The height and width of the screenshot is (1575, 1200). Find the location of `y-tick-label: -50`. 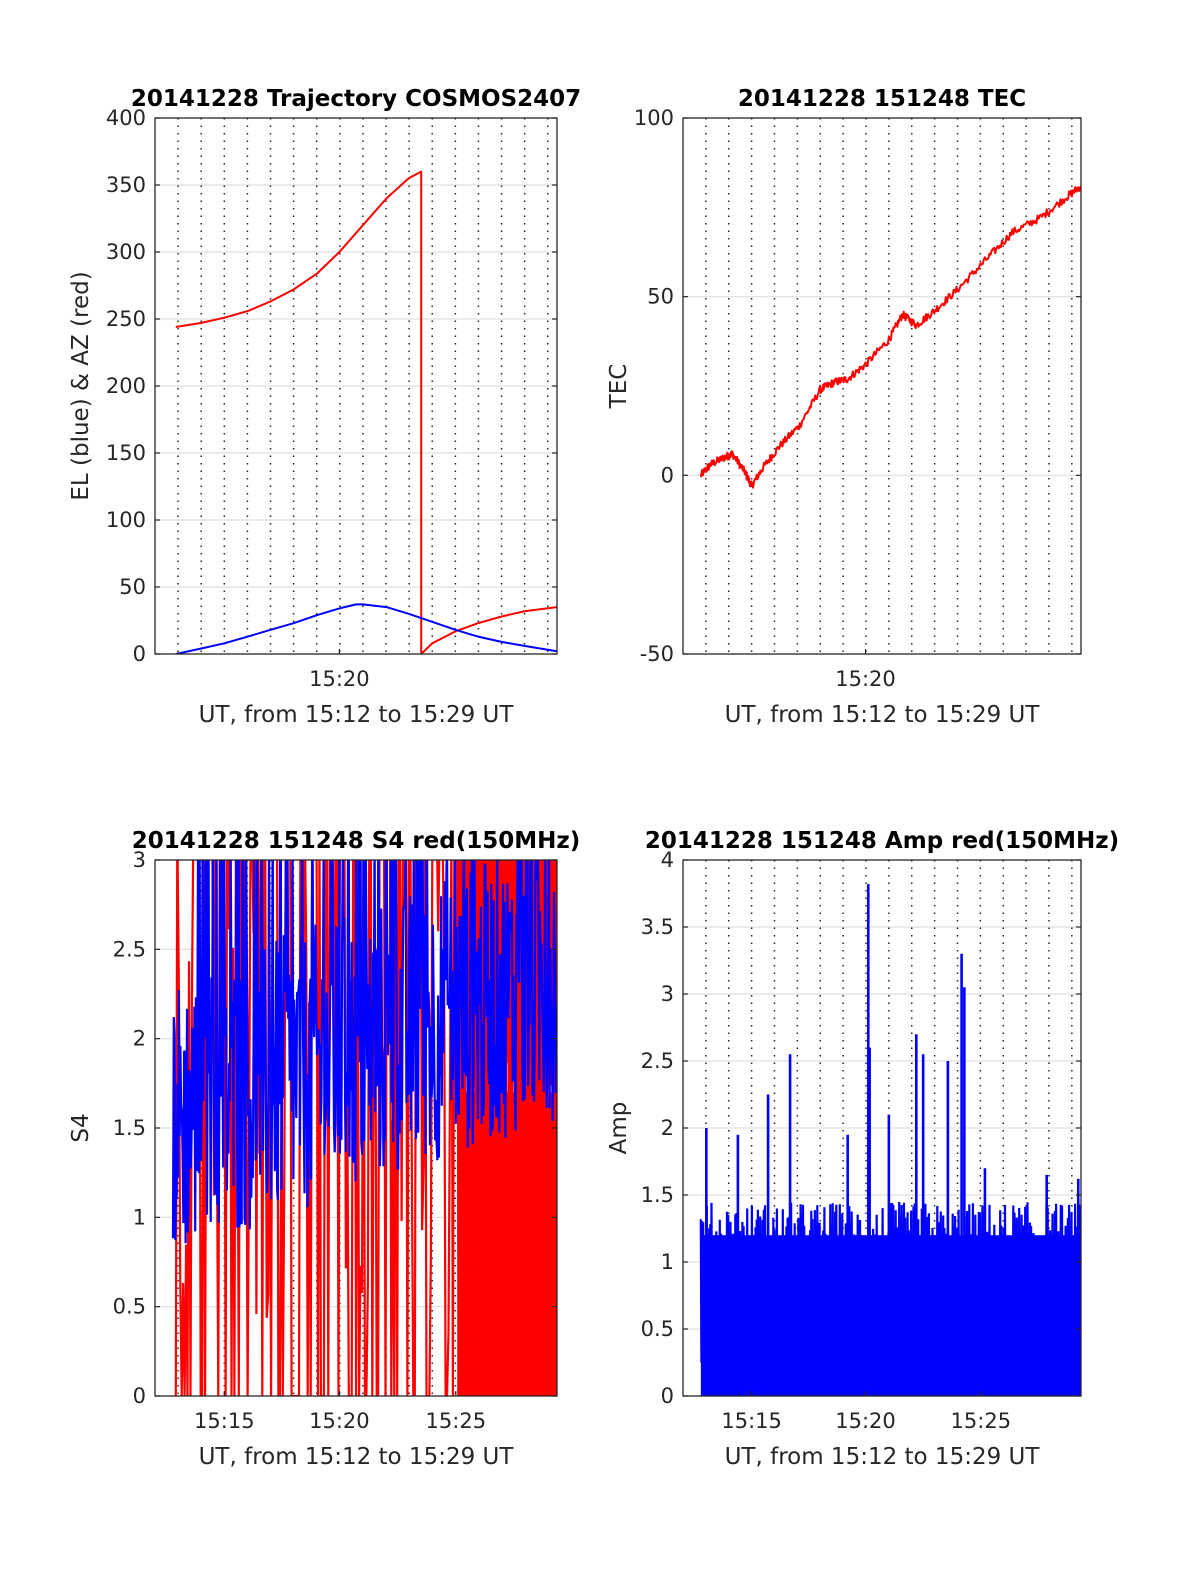

y-tick-label: -50 is located at coordinates (657, 654).